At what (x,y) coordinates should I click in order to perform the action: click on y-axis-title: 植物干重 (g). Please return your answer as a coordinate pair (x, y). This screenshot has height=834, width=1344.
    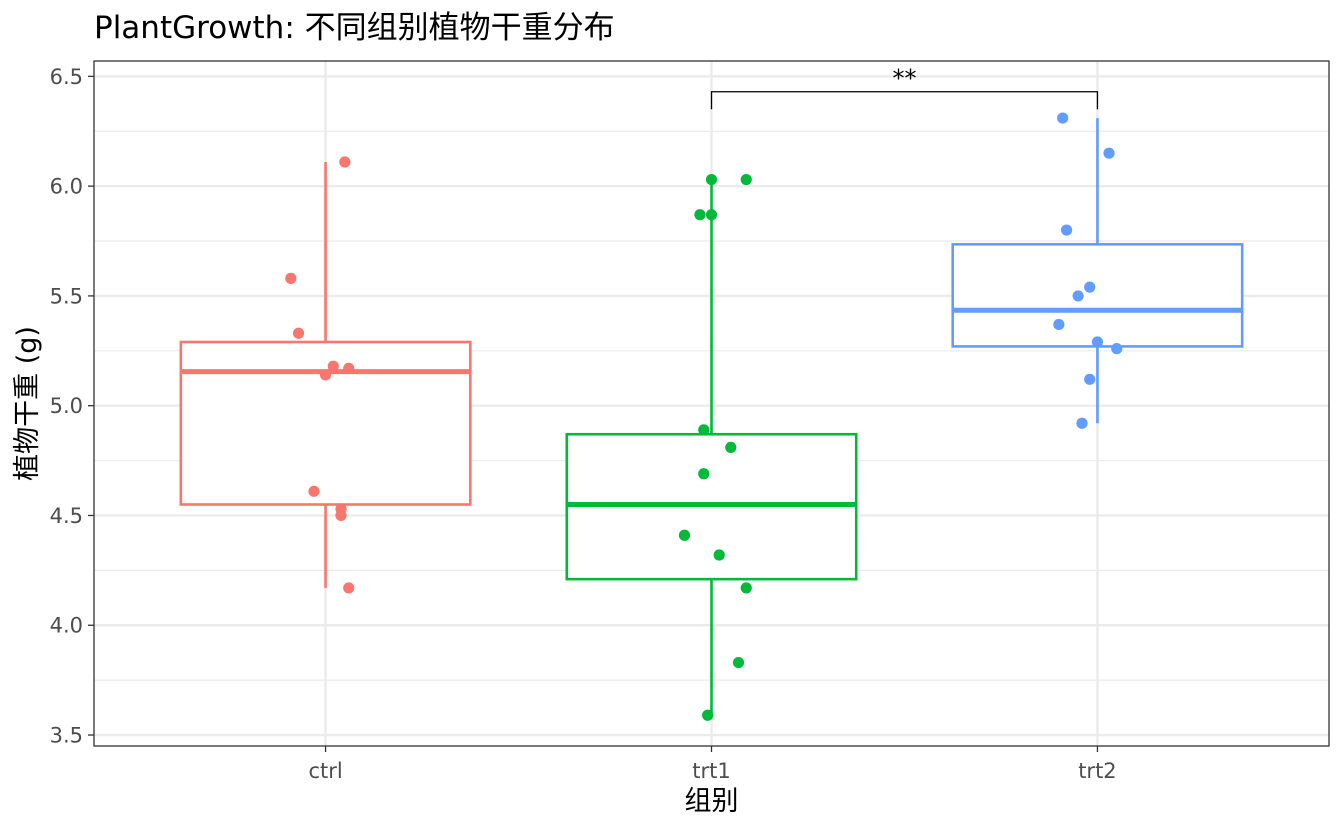
    Looking at the image, I should click on (27, 403).